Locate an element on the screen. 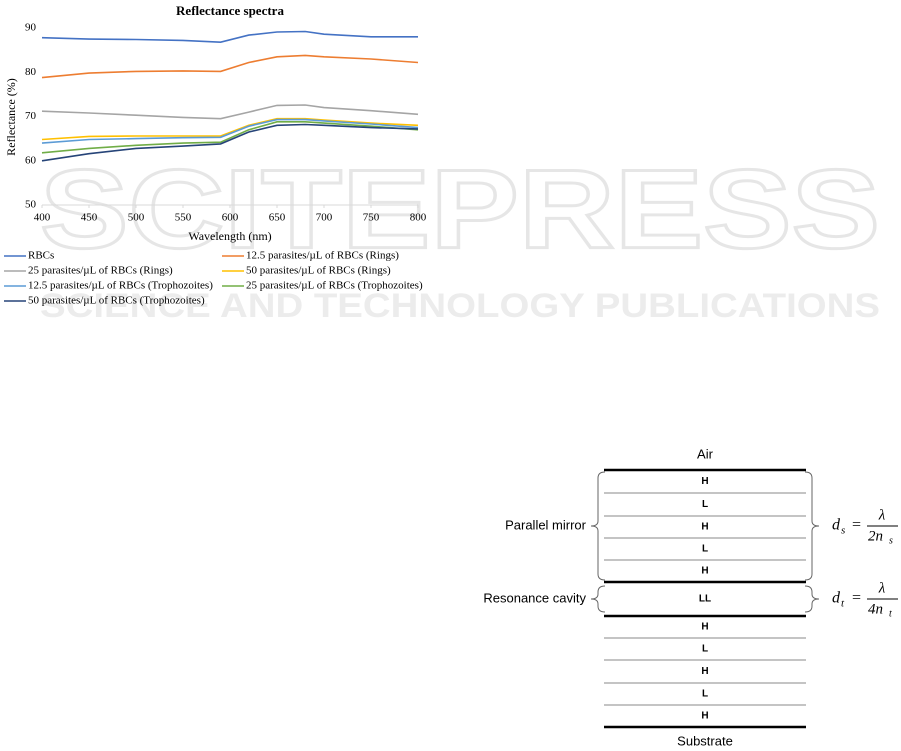  formula-lhs-sub: t is located at coordinates (843, 604).